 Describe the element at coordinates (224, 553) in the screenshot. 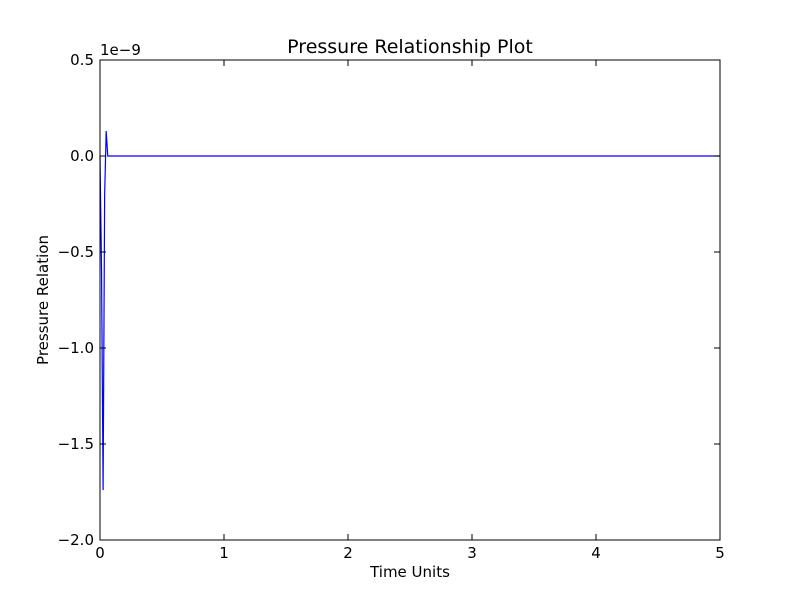

I see `x-tick-label: 1` at that location.